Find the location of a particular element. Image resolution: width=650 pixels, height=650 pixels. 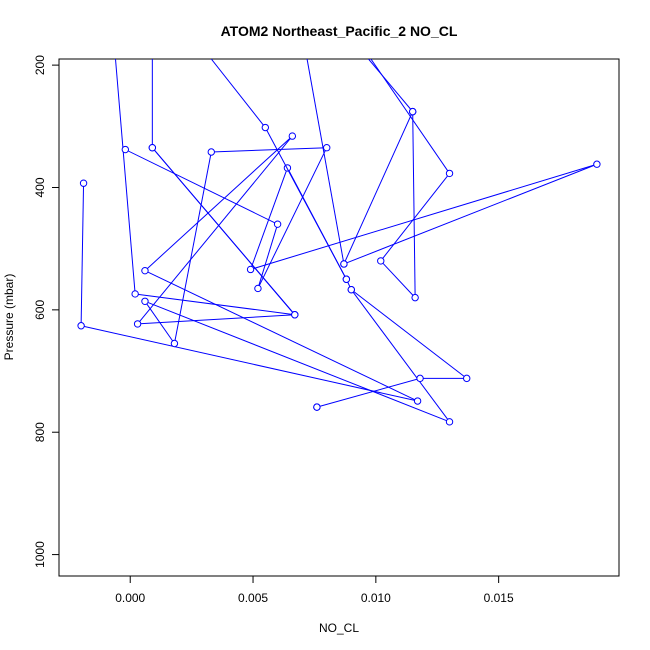

x-axis-label: NO_CL is located at coordinates (339, 628).